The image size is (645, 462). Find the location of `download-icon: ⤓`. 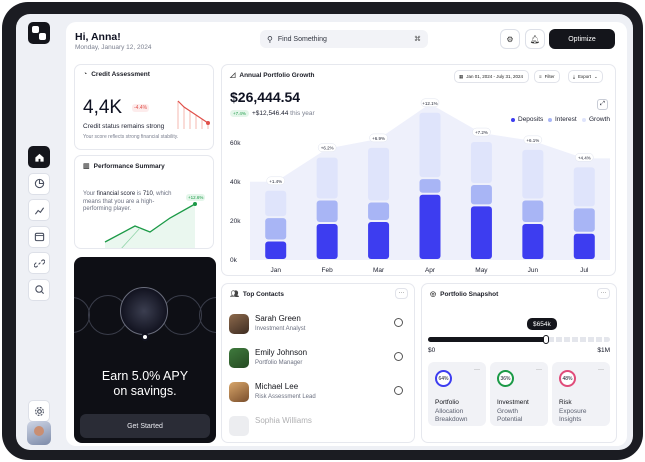

download-icon: ⤓ is located at coordinates (574, 76).